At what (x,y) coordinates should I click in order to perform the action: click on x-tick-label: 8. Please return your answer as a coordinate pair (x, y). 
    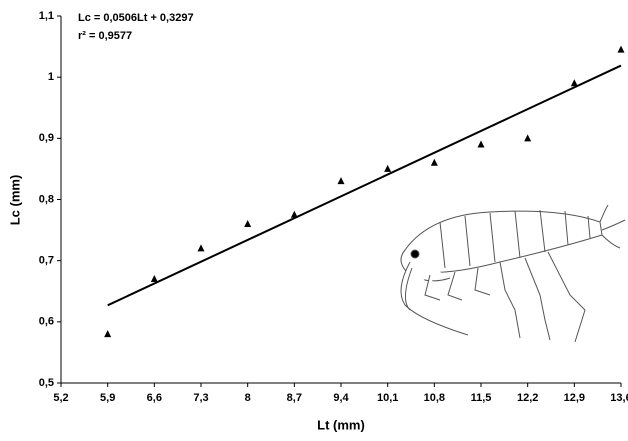
    Looking at the image, I should click on (248, 398).